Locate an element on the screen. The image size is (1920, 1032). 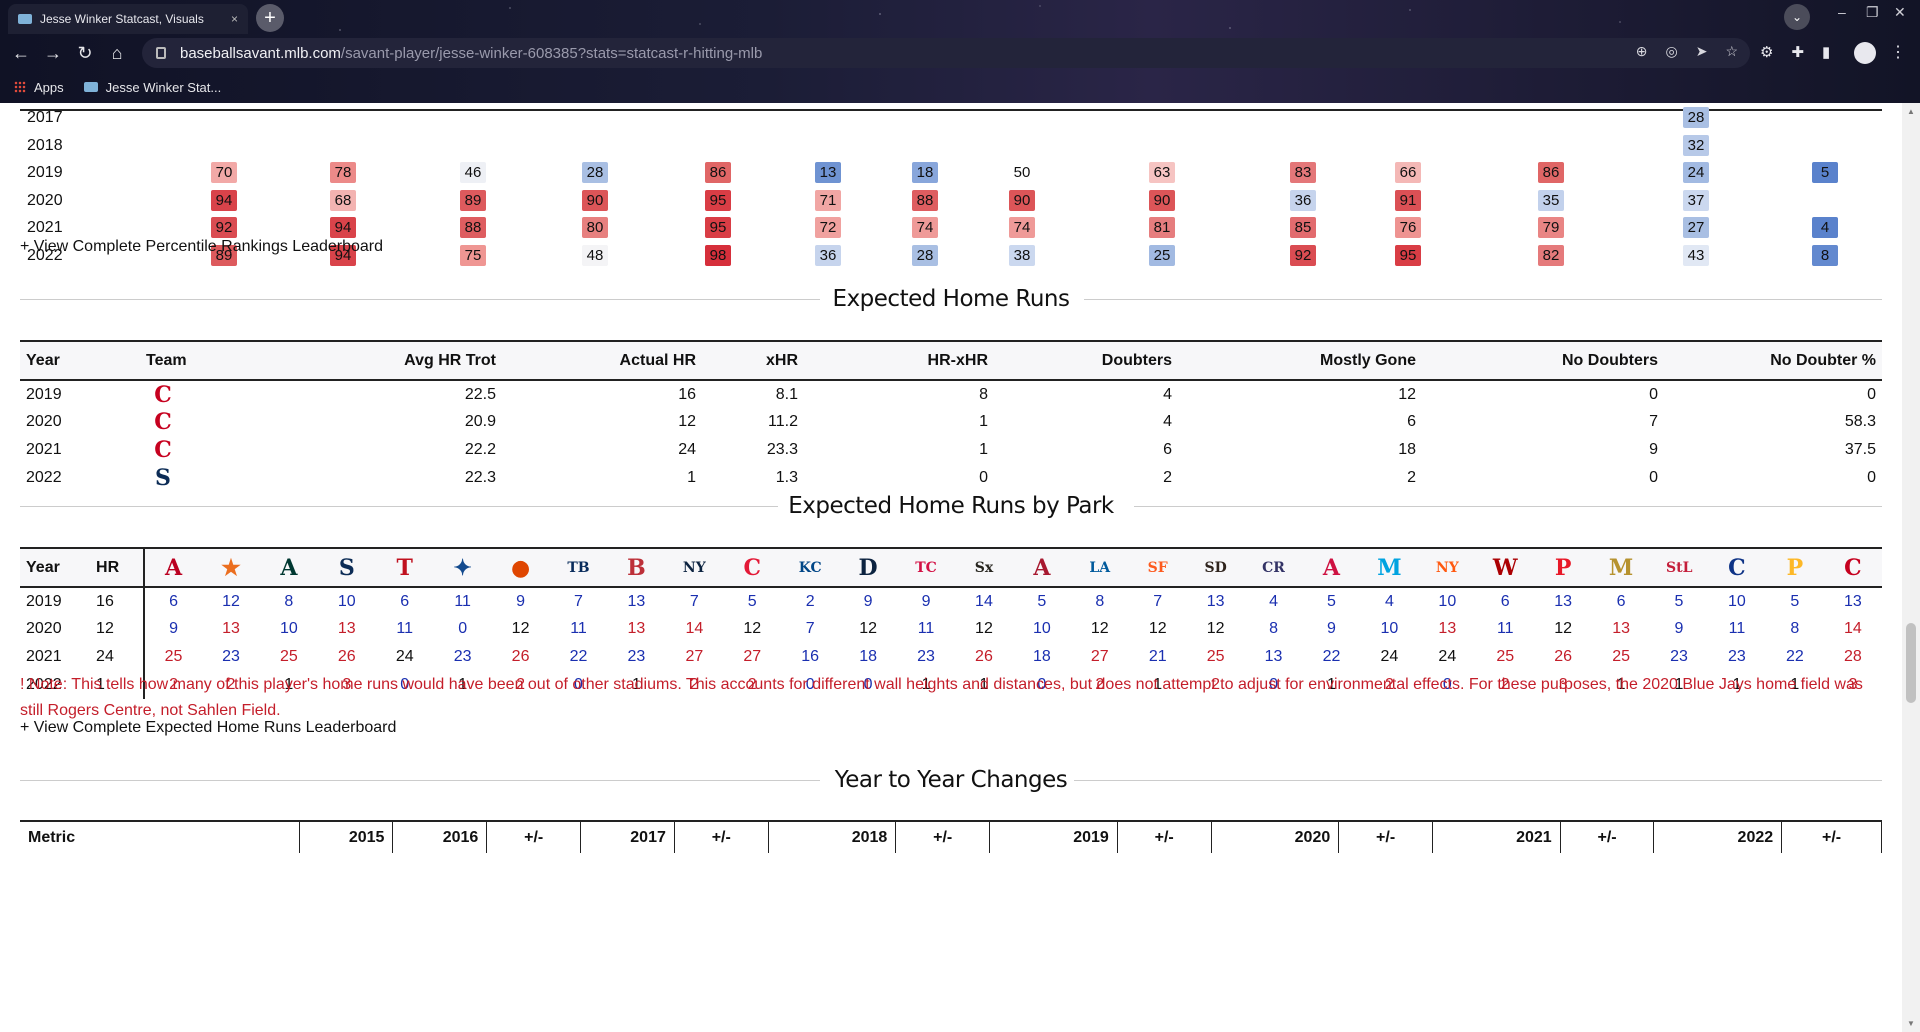
xhr-cell-mostly: 12 is located at coordinates (1407, 394).